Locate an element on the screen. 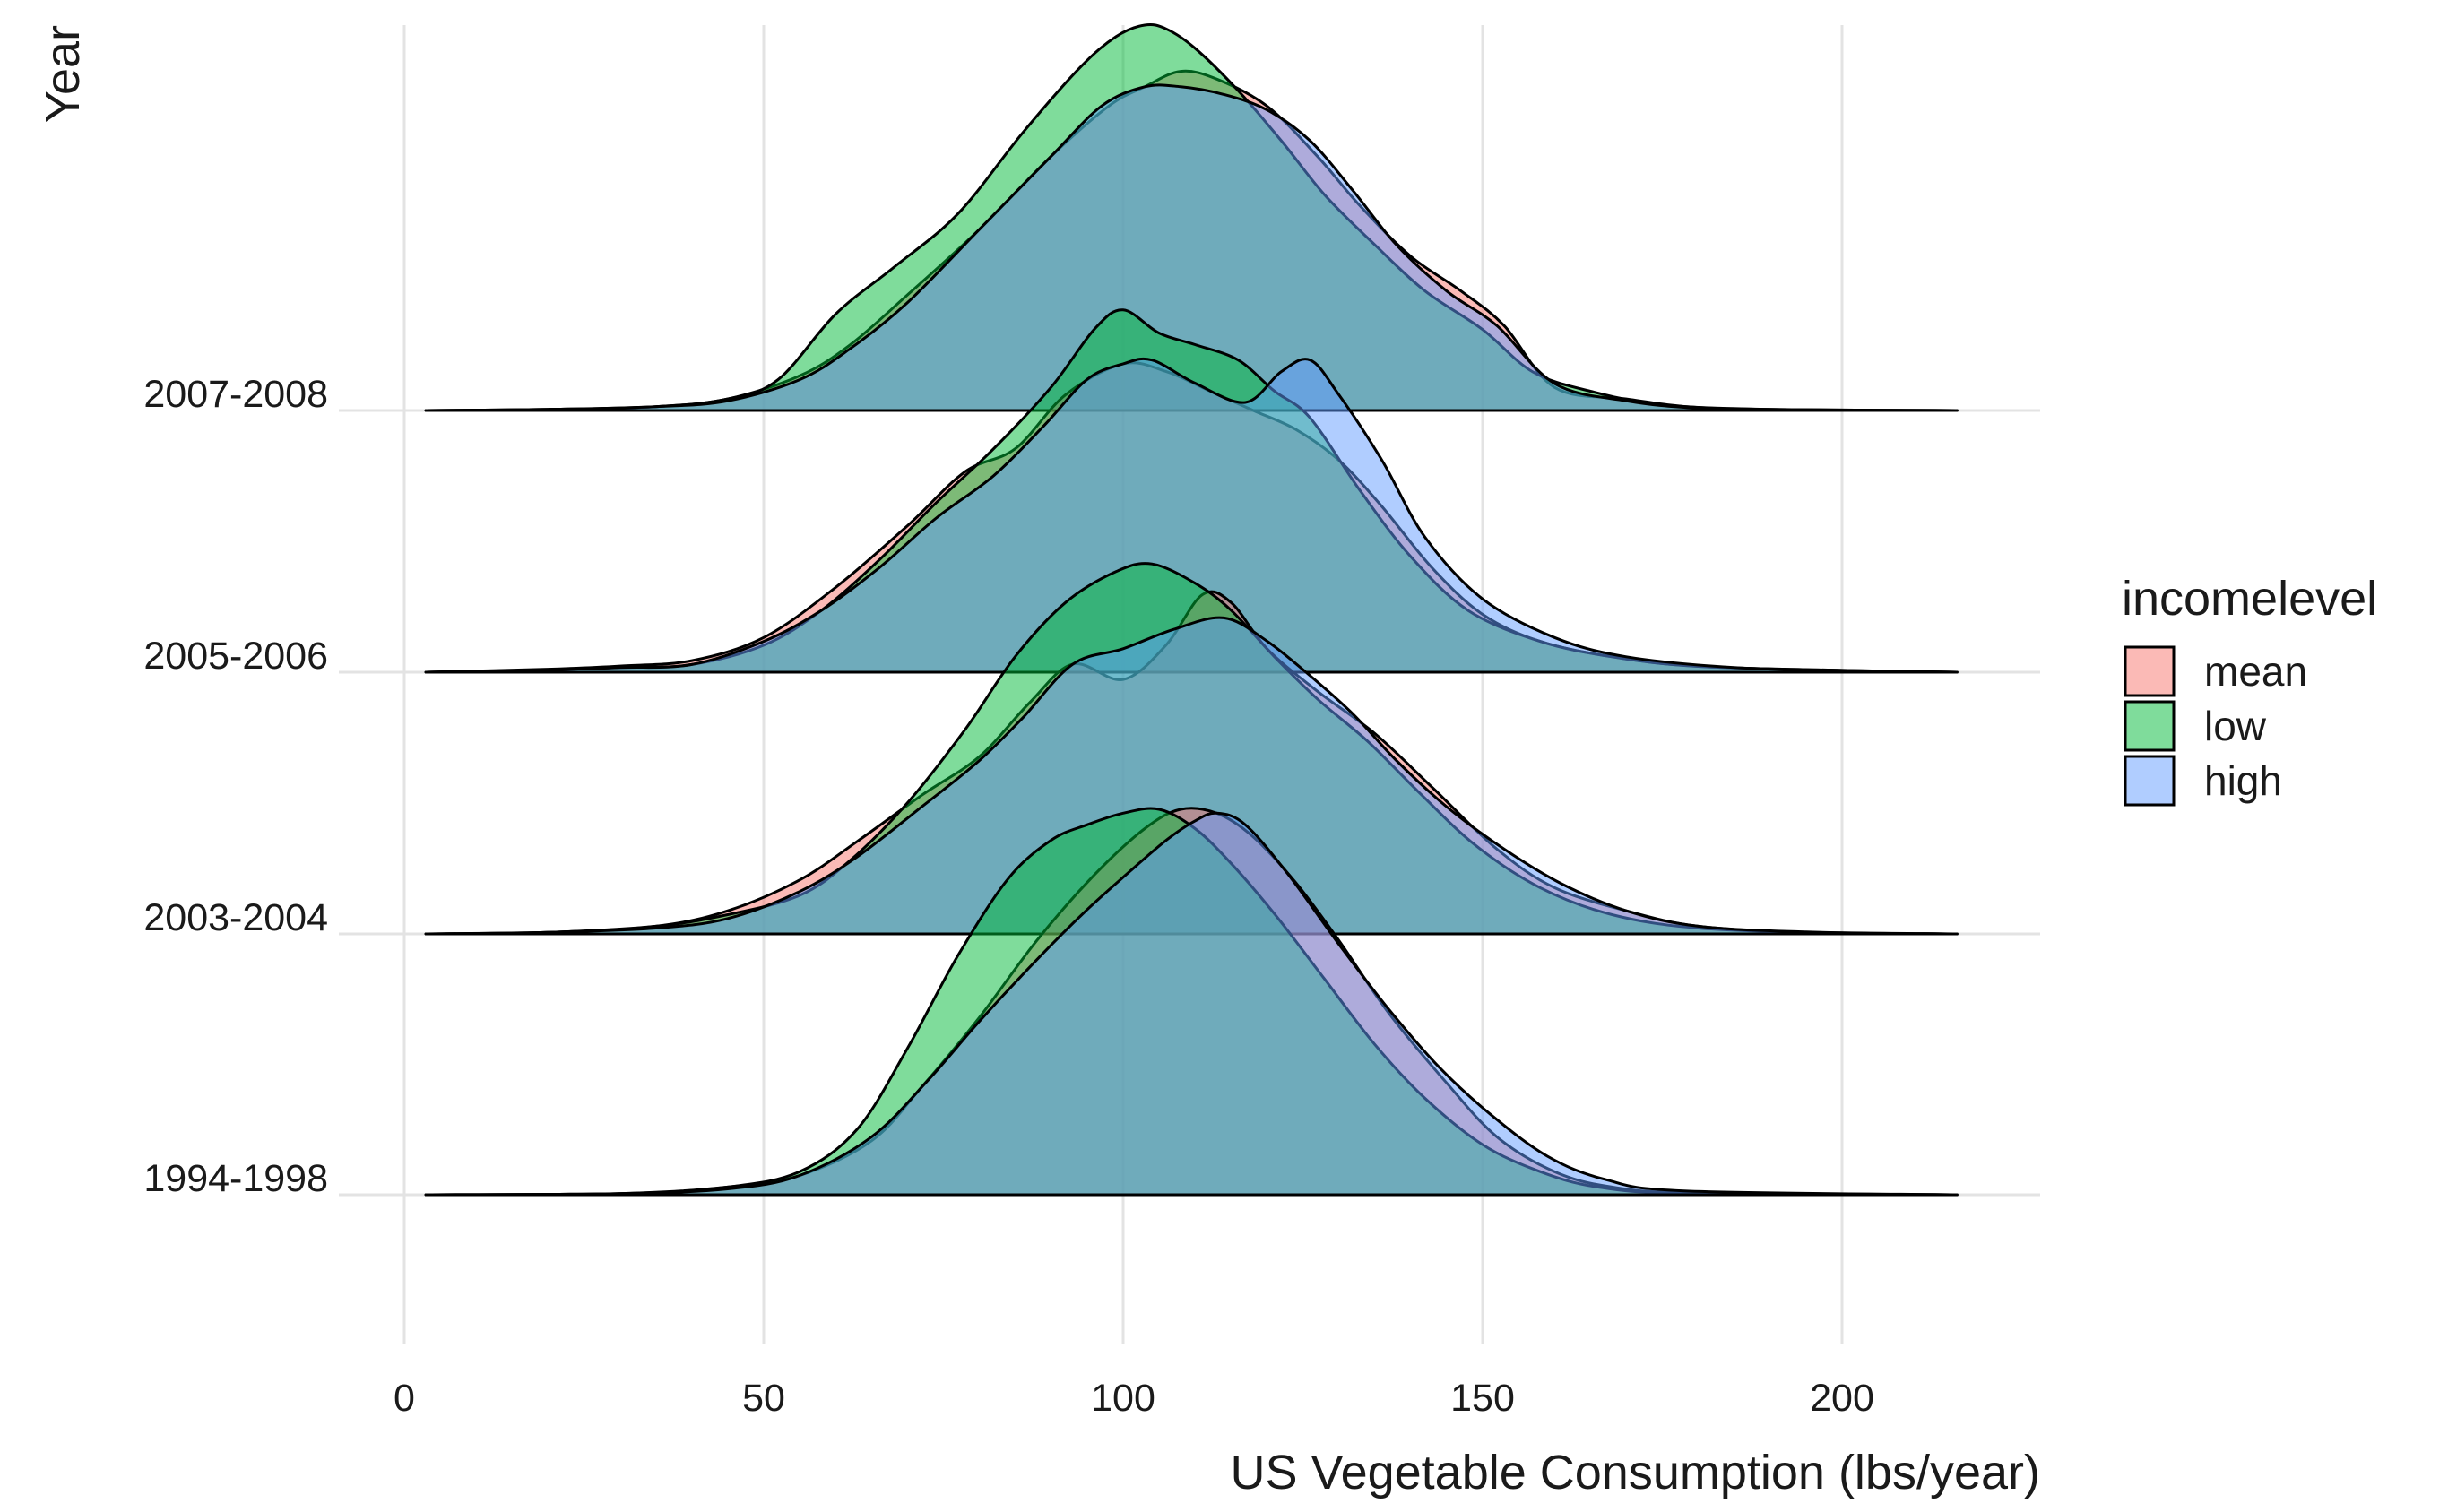 Image resolution: width=2448 pixels, height=1512 pixels. legend-title: incomelevel is located at coordinates (2249, 599).